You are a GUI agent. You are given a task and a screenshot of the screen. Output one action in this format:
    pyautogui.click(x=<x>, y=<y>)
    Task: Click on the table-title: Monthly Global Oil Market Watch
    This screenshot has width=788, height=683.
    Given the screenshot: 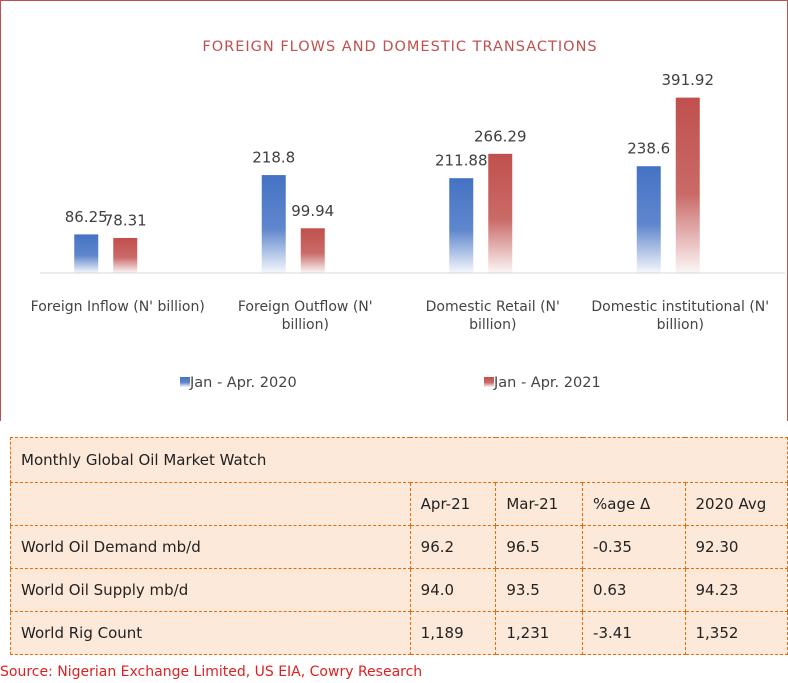 What is the action you would take?
    pyautogui.click(x=399, y=460)
    